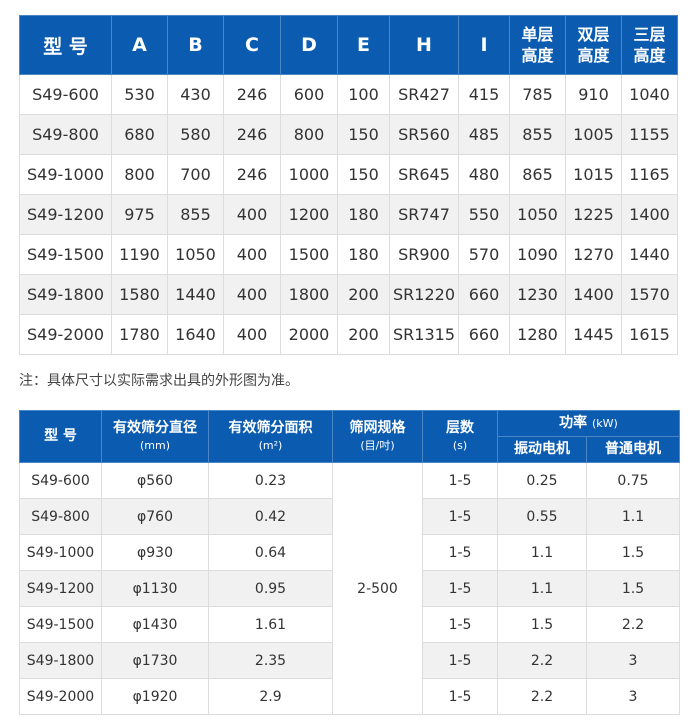 This screenshot has height=726, width=700. Describe the element at coordinates (588, 423) in the screenshot. I see `header-power: 功率 (kW)` at that location.